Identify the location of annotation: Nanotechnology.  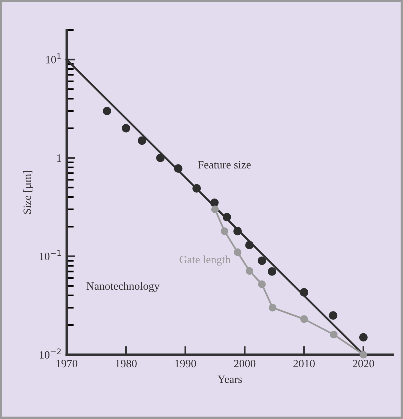
(123, 287).